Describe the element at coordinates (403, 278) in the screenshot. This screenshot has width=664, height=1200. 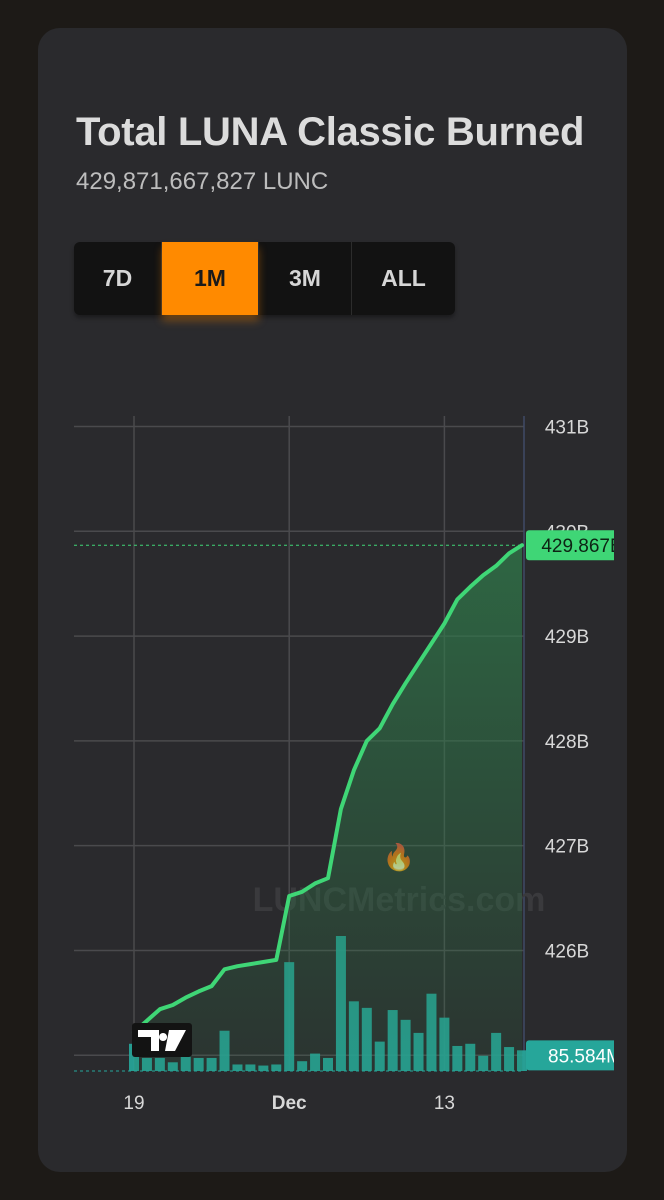
I see `tab-all: ALL` at that location.